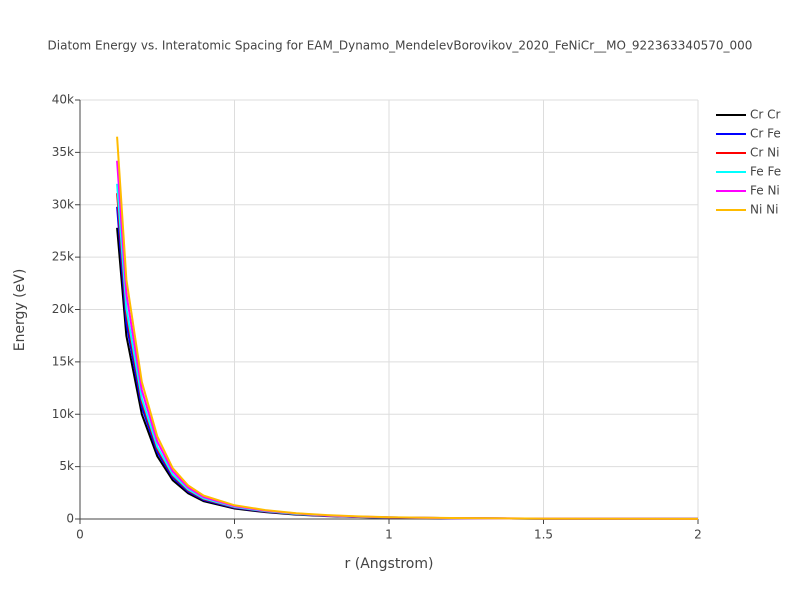 The image size is (800, 600). What do you see at coordinates (66, 466) in the screenshot?
I see `y-tick-label: 5k` at bounding box center [66, 466].